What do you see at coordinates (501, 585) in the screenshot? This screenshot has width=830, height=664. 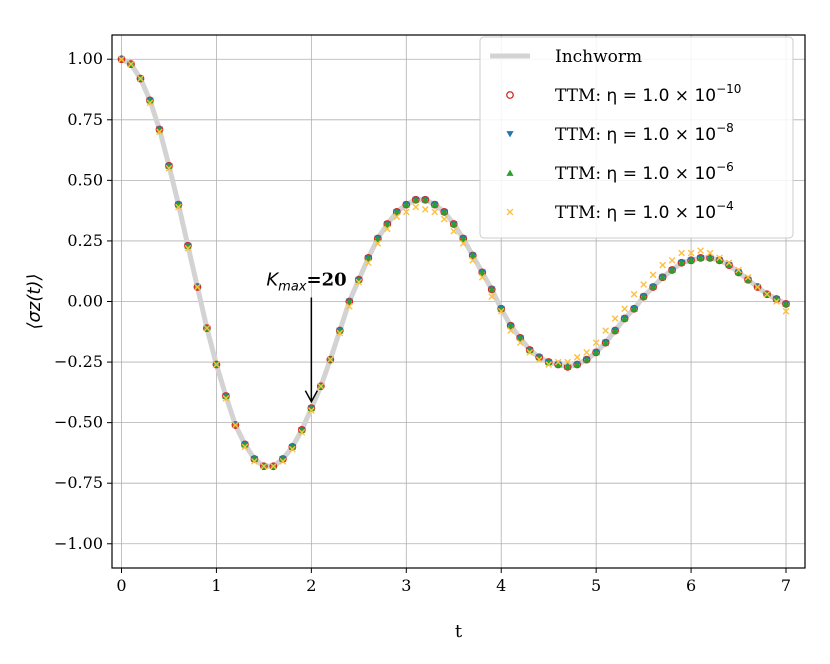 I see `x-tick-label: 4` at bounding box center [501, 585].